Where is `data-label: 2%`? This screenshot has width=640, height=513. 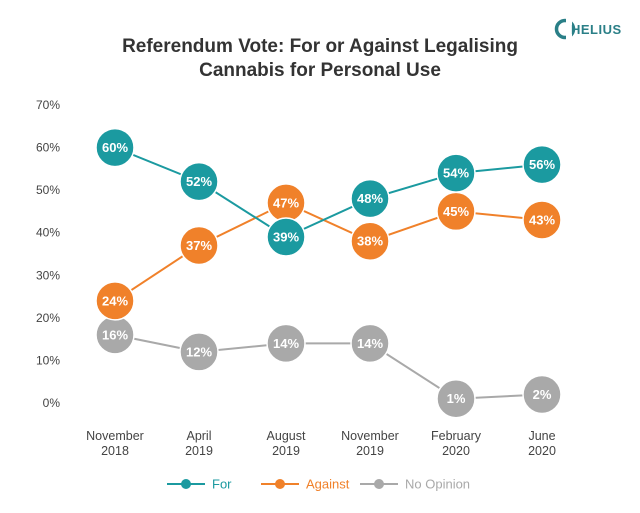 data-label: 2% is located at coordinates (542, 394).